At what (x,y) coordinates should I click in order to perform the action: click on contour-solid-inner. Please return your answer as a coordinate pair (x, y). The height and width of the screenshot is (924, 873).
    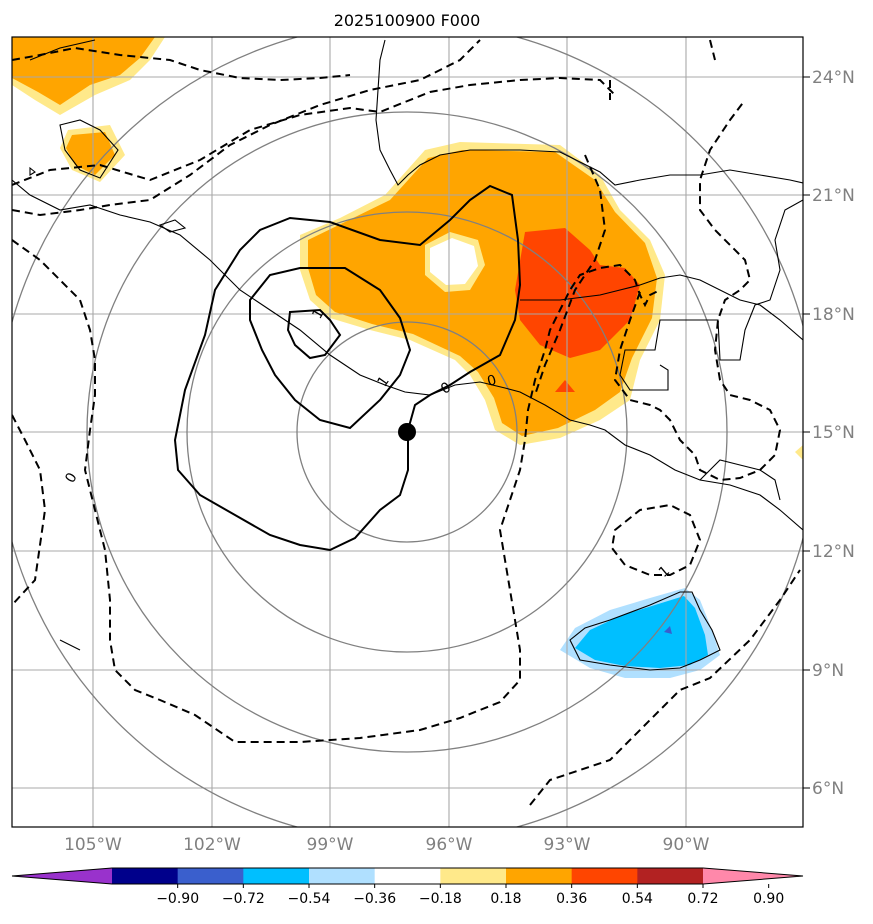
    Looking at the image, I should click on (314, 334).